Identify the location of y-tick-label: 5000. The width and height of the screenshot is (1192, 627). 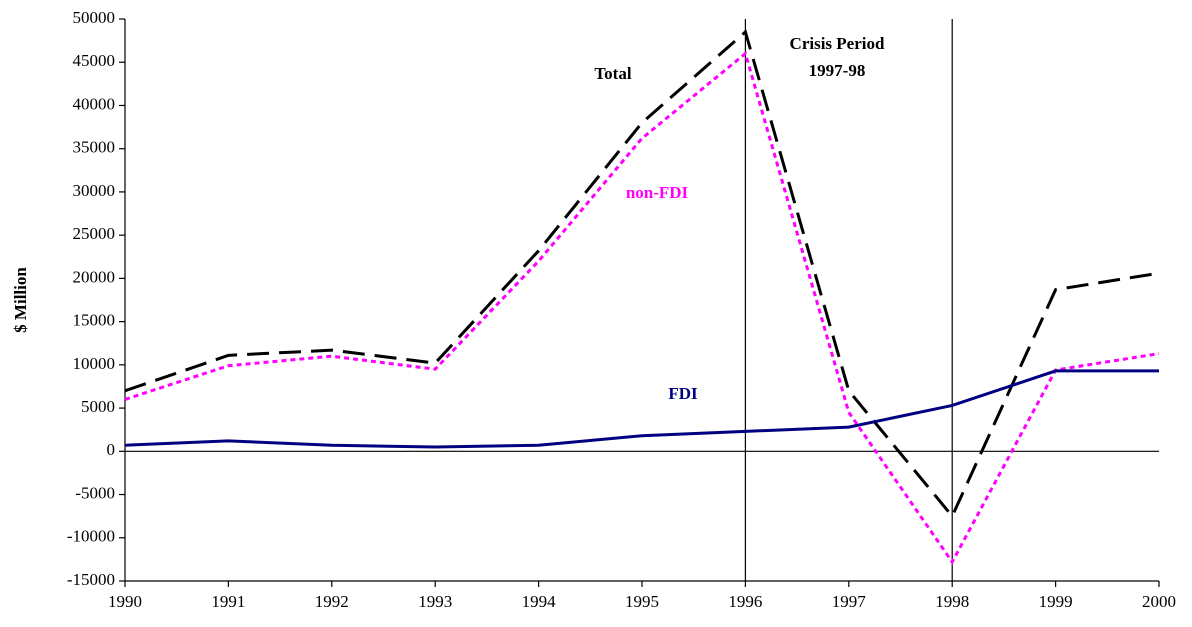
(98, 406).